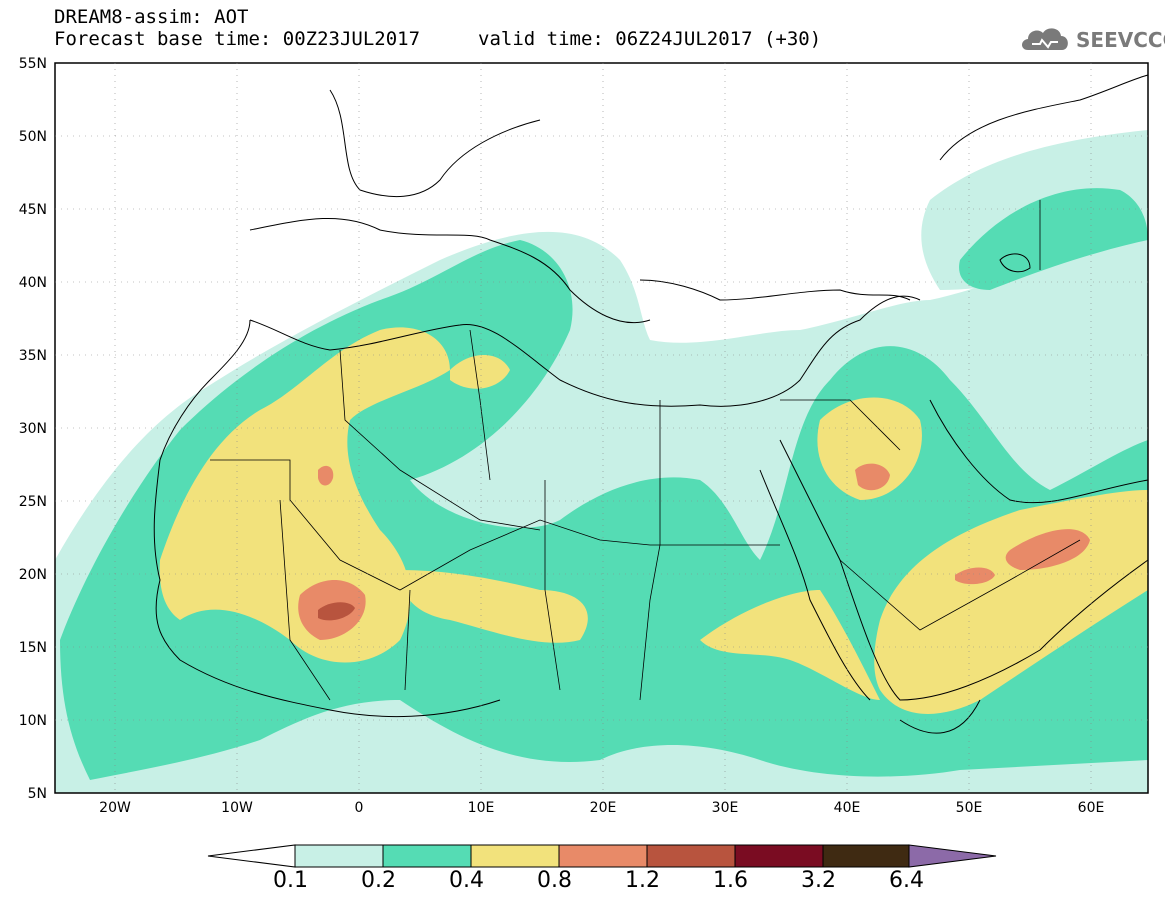  I want to click on lat-label: 55N, so click(33, 64).